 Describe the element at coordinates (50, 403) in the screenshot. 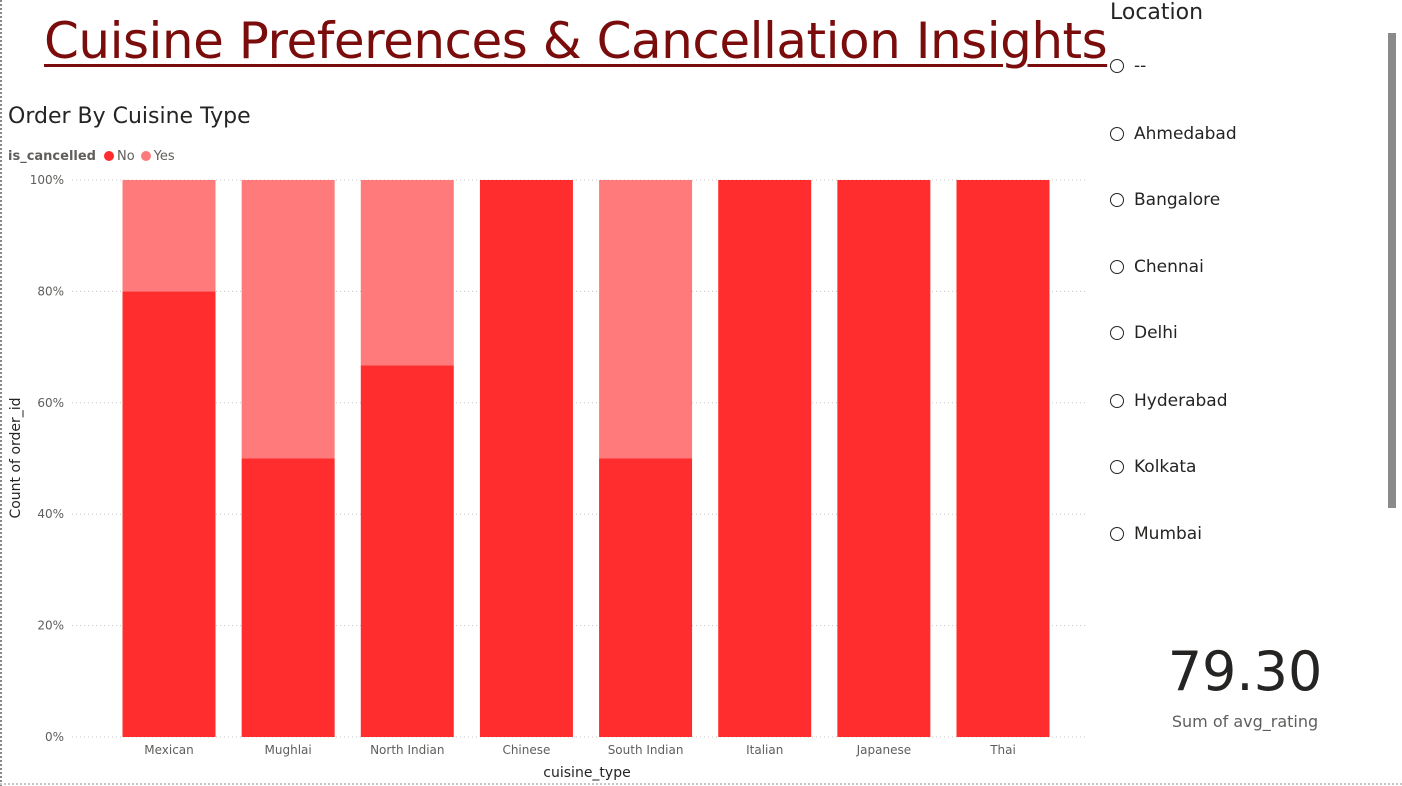

I see `y-tick-label: 60%` at that location.